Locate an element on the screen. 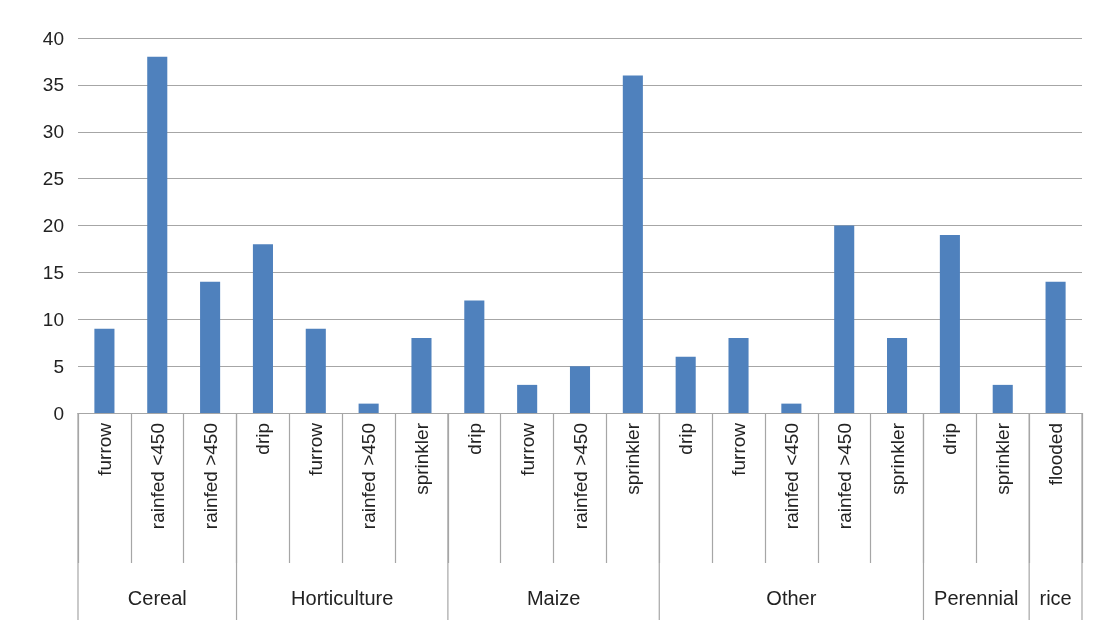 This screenshot has width=1115, height=640. text: Perennial is located at coordinates (976, 598).